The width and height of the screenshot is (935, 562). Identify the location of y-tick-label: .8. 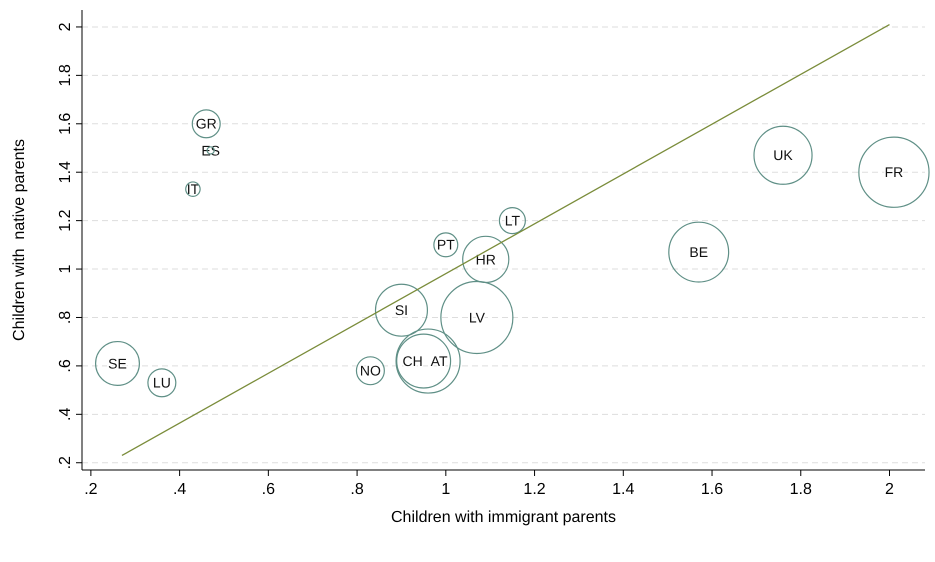
(65, 317).